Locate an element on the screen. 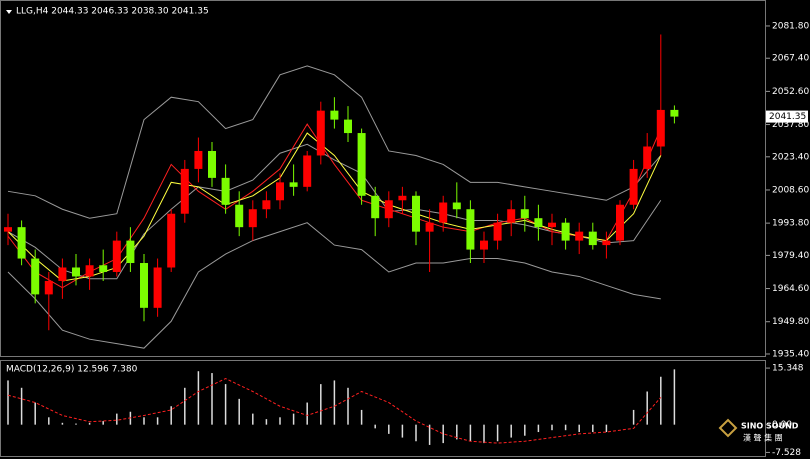 The image size is (810, 459). y-tick-label: 1935.40 is located at coordinates (790, 354).